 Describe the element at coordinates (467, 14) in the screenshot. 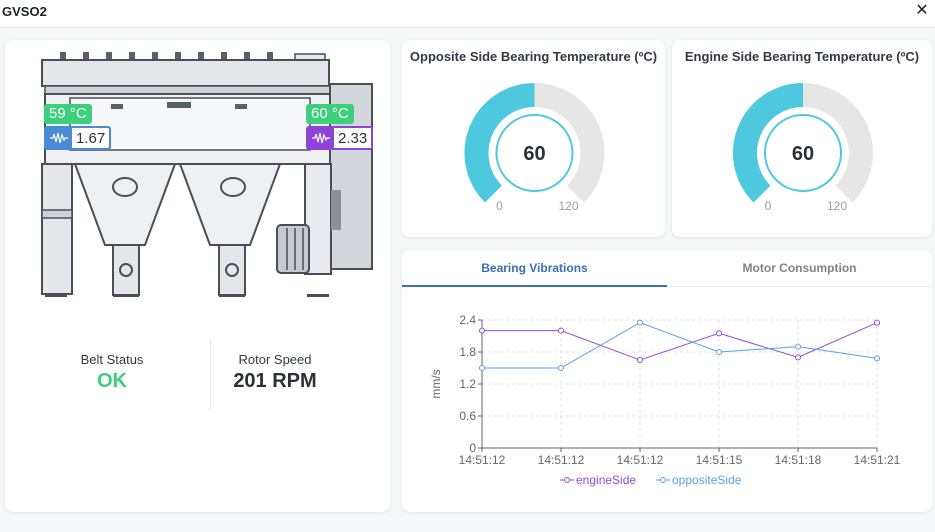

I see `title-bar: GVSO2 ✕` at that location.